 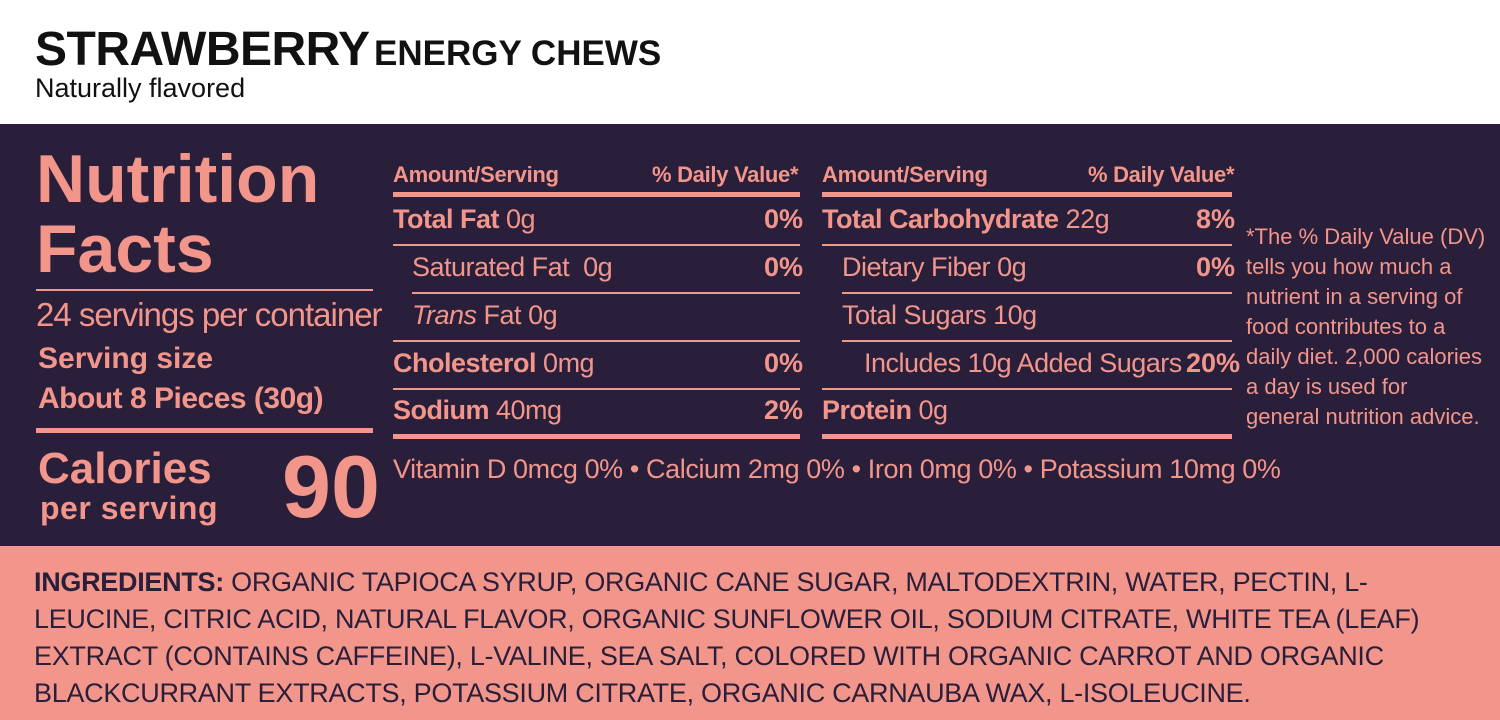 What do you see at coordinates (1087, 219) in the screenshot?
I see `nutrient-amount: 22g` at bounding box center [1087, 219].